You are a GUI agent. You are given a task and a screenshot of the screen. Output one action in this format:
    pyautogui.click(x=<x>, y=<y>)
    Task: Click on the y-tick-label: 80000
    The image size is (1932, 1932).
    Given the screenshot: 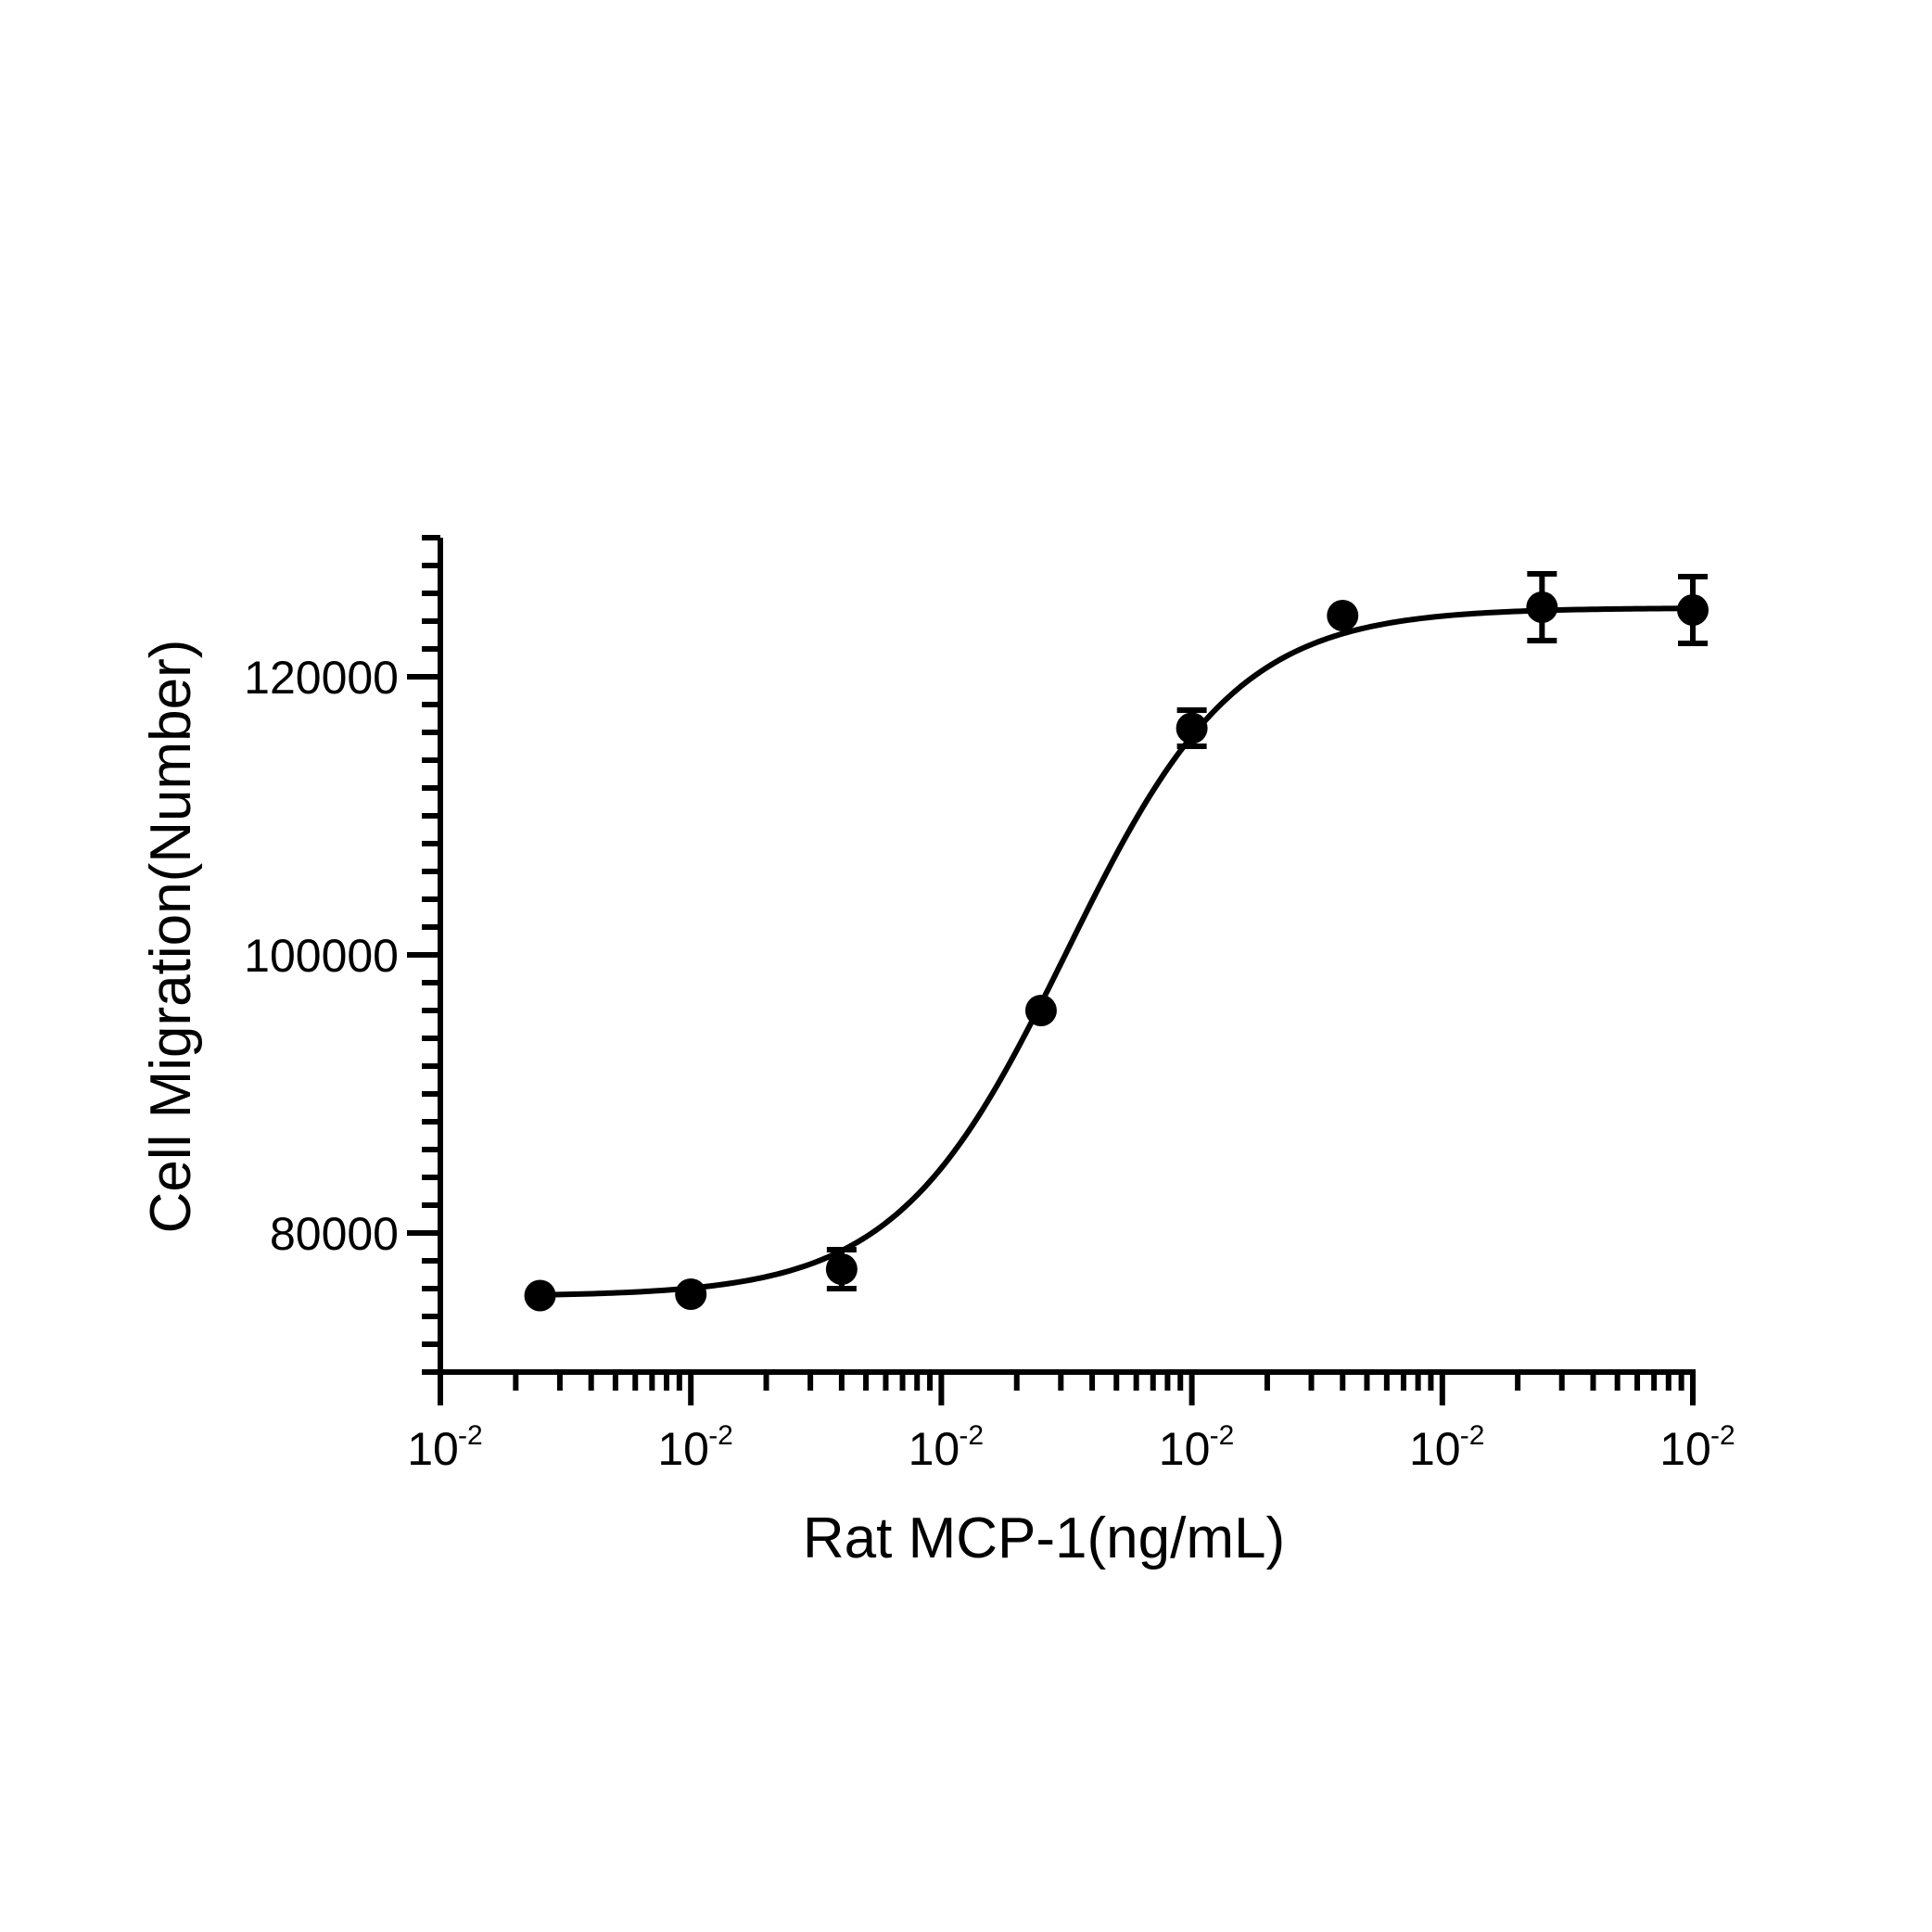 What is the action you would take?
    pyautogui.click(x=334, y=1234)
    